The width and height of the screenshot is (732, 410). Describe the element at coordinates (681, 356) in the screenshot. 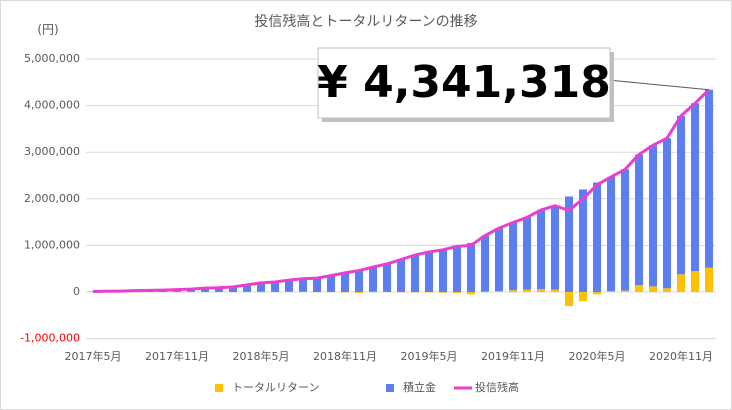

I see `x-tick-label: 2020年11月` at that location.